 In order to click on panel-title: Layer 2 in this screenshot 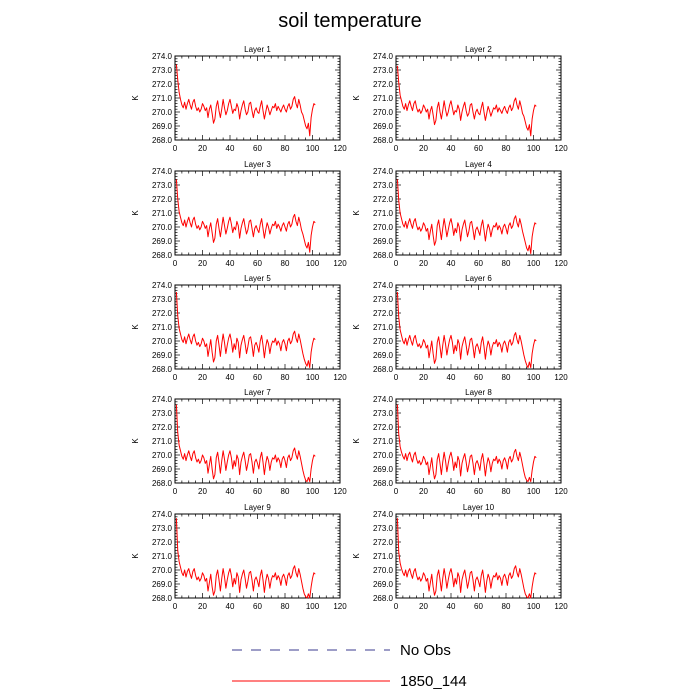, I will do `click(478, 49)`.